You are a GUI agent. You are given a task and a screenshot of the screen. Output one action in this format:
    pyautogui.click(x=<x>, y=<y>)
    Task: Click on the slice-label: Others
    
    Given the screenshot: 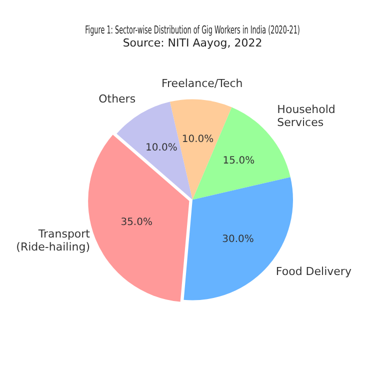 What is the action you would take?
    pyautogui.click(x=117, y=99)
    